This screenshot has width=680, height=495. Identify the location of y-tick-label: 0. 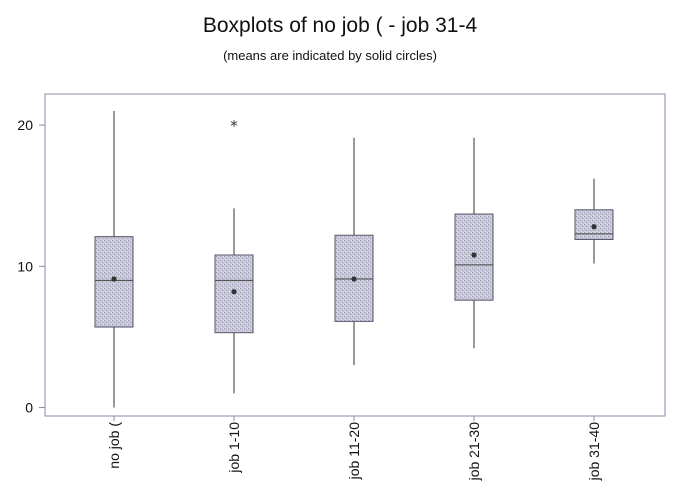
(29, 408).